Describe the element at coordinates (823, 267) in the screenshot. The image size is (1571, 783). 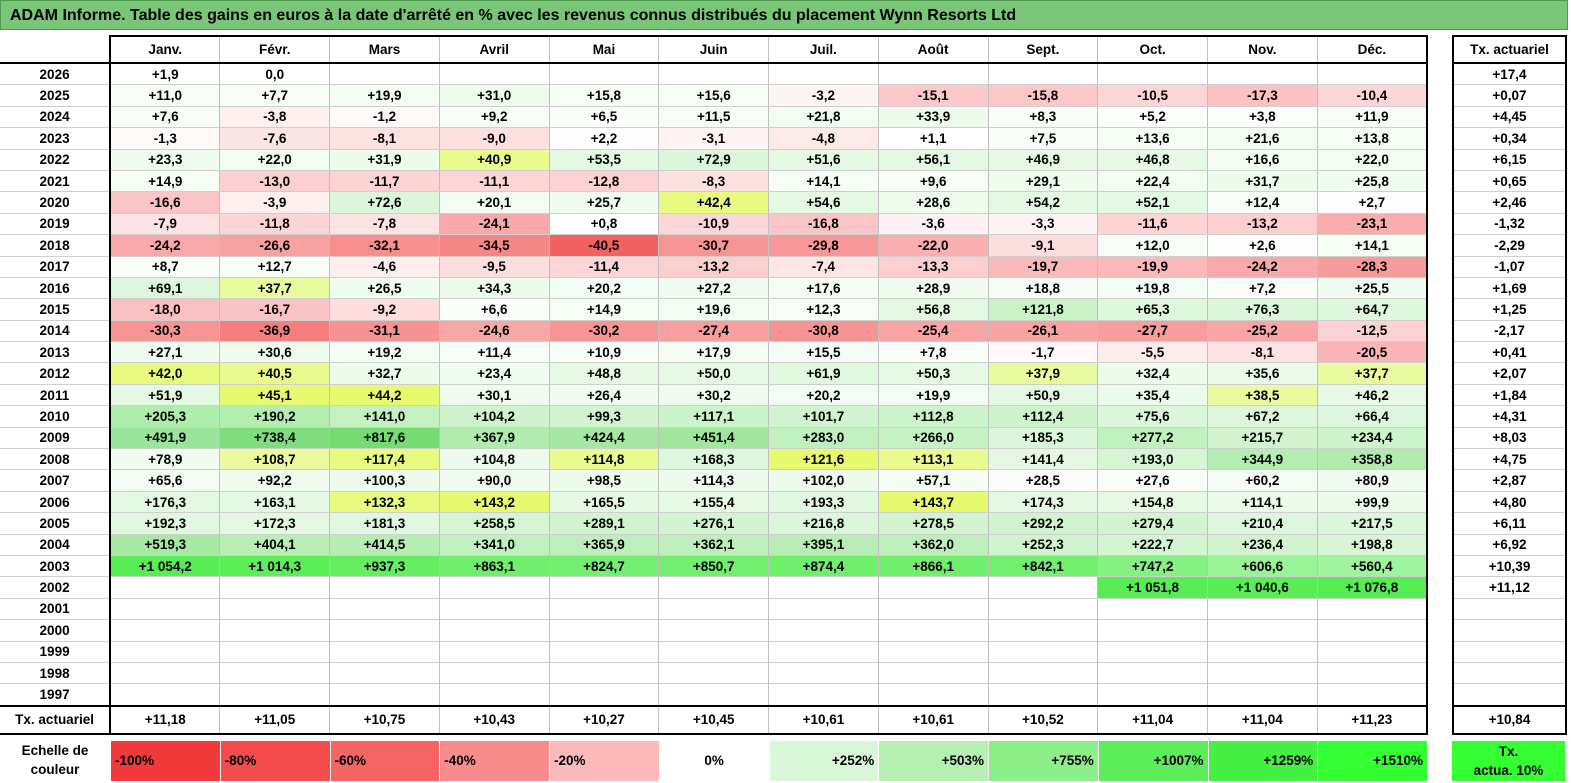
I see `gain-cell: -7,4` at that location.